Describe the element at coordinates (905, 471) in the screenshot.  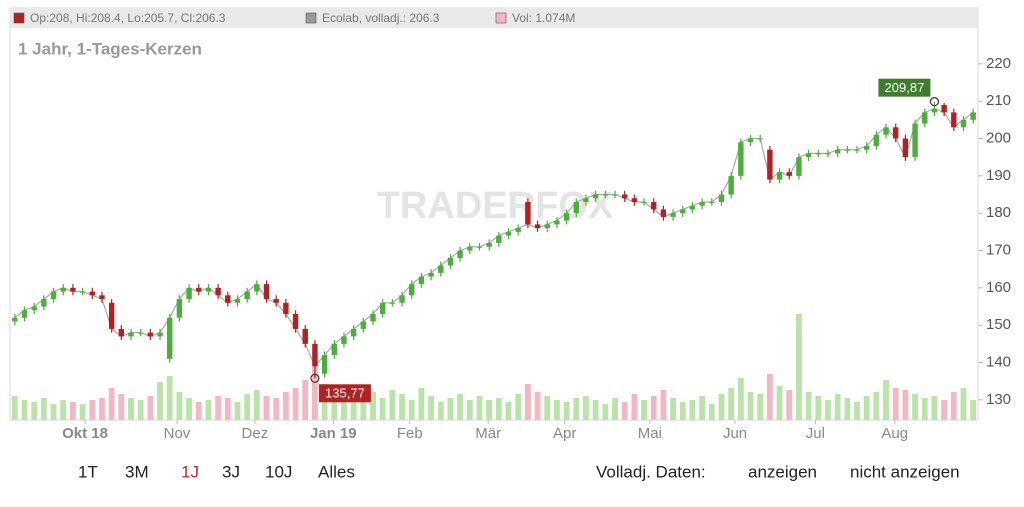
I see `volladj-option: nicht anzeigen` at that location.